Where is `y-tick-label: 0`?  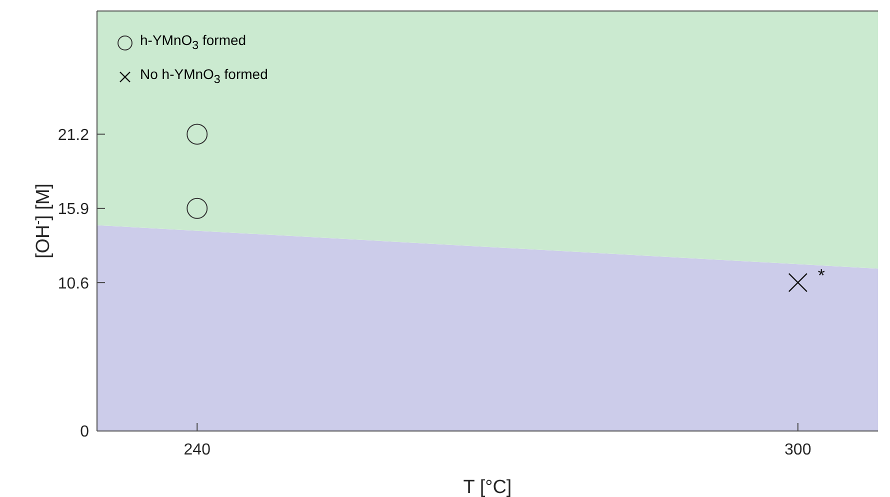 y-tick-label: 0 is located at coordinates (85, 432).